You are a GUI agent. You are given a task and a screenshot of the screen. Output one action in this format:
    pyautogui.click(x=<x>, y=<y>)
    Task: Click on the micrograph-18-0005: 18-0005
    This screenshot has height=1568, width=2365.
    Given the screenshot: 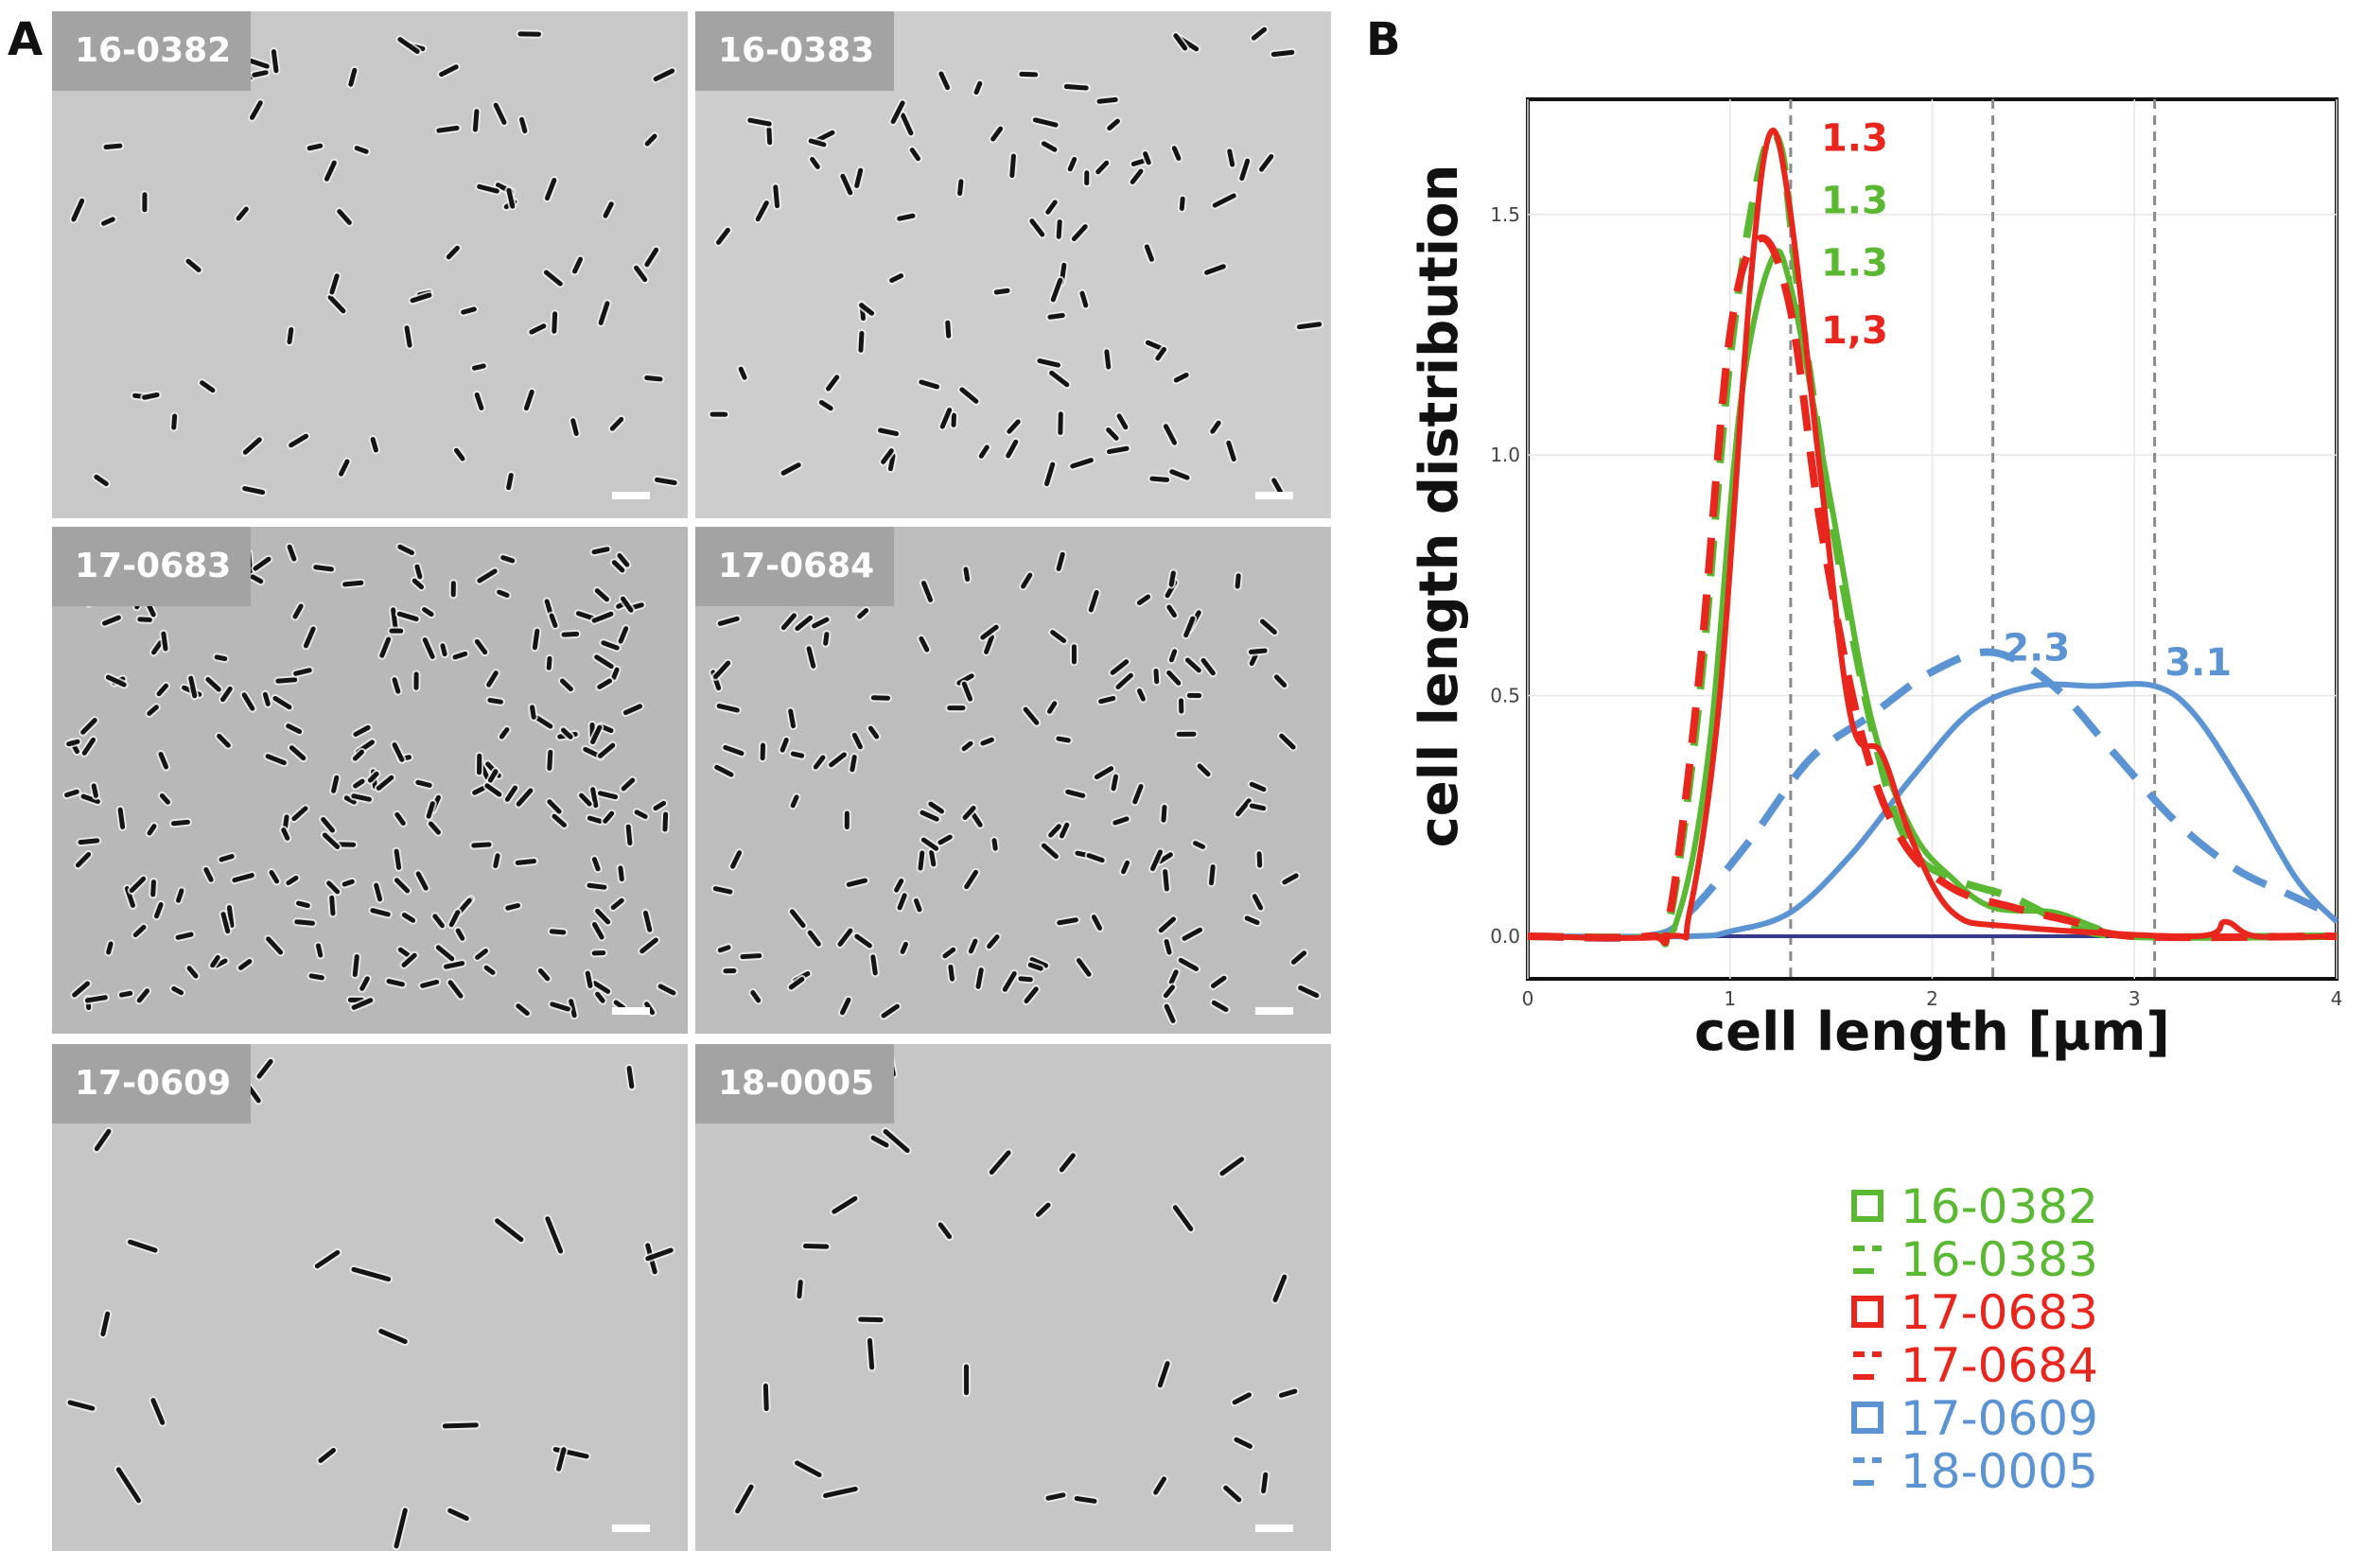 What is the action you would take?
    pyautogui.click(x=1013, y=1297)
    